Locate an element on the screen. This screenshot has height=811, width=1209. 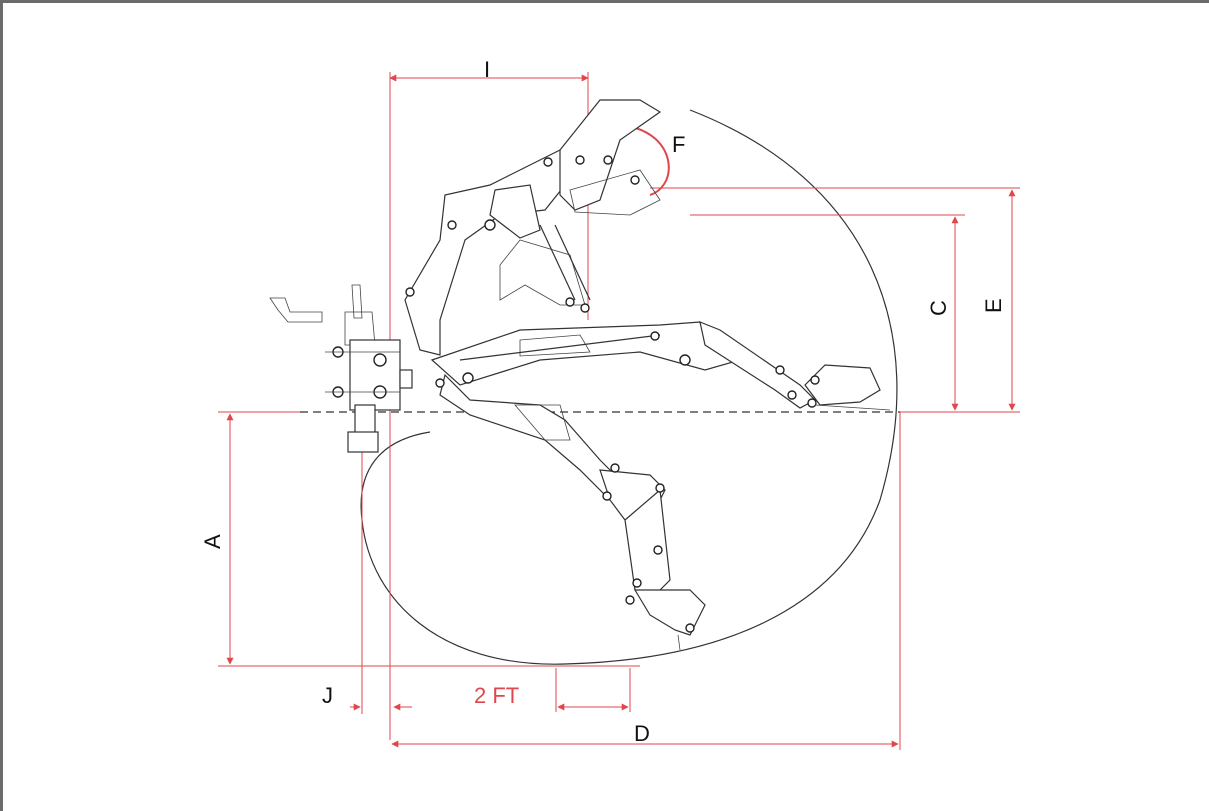
label-i: I is located at coordinates (487, 69).